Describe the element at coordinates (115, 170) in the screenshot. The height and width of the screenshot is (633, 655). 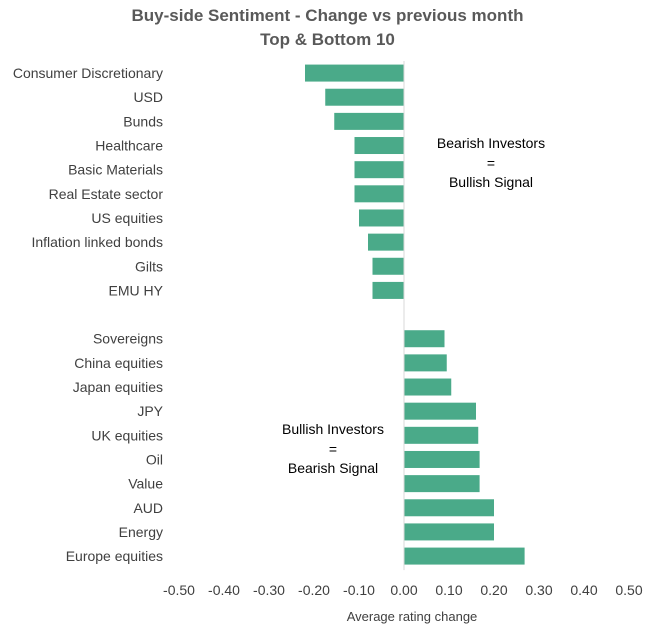
I see `category-label: Basic Materials` at that location.